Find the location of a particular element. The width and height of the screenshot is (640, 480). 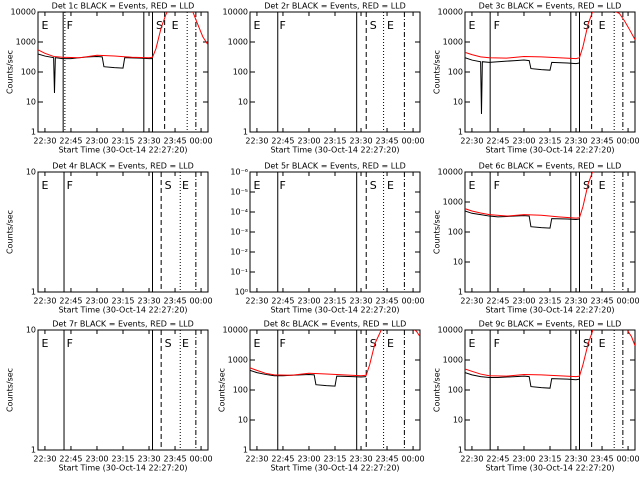

y-tick-label: 10⁻¹ is located at coordinates (239, 272).